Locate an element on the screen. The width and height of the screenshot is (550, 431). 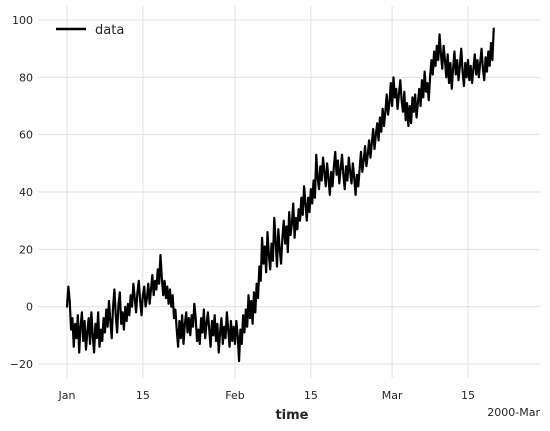
legend-label: data is located at coordinates (109, 30).